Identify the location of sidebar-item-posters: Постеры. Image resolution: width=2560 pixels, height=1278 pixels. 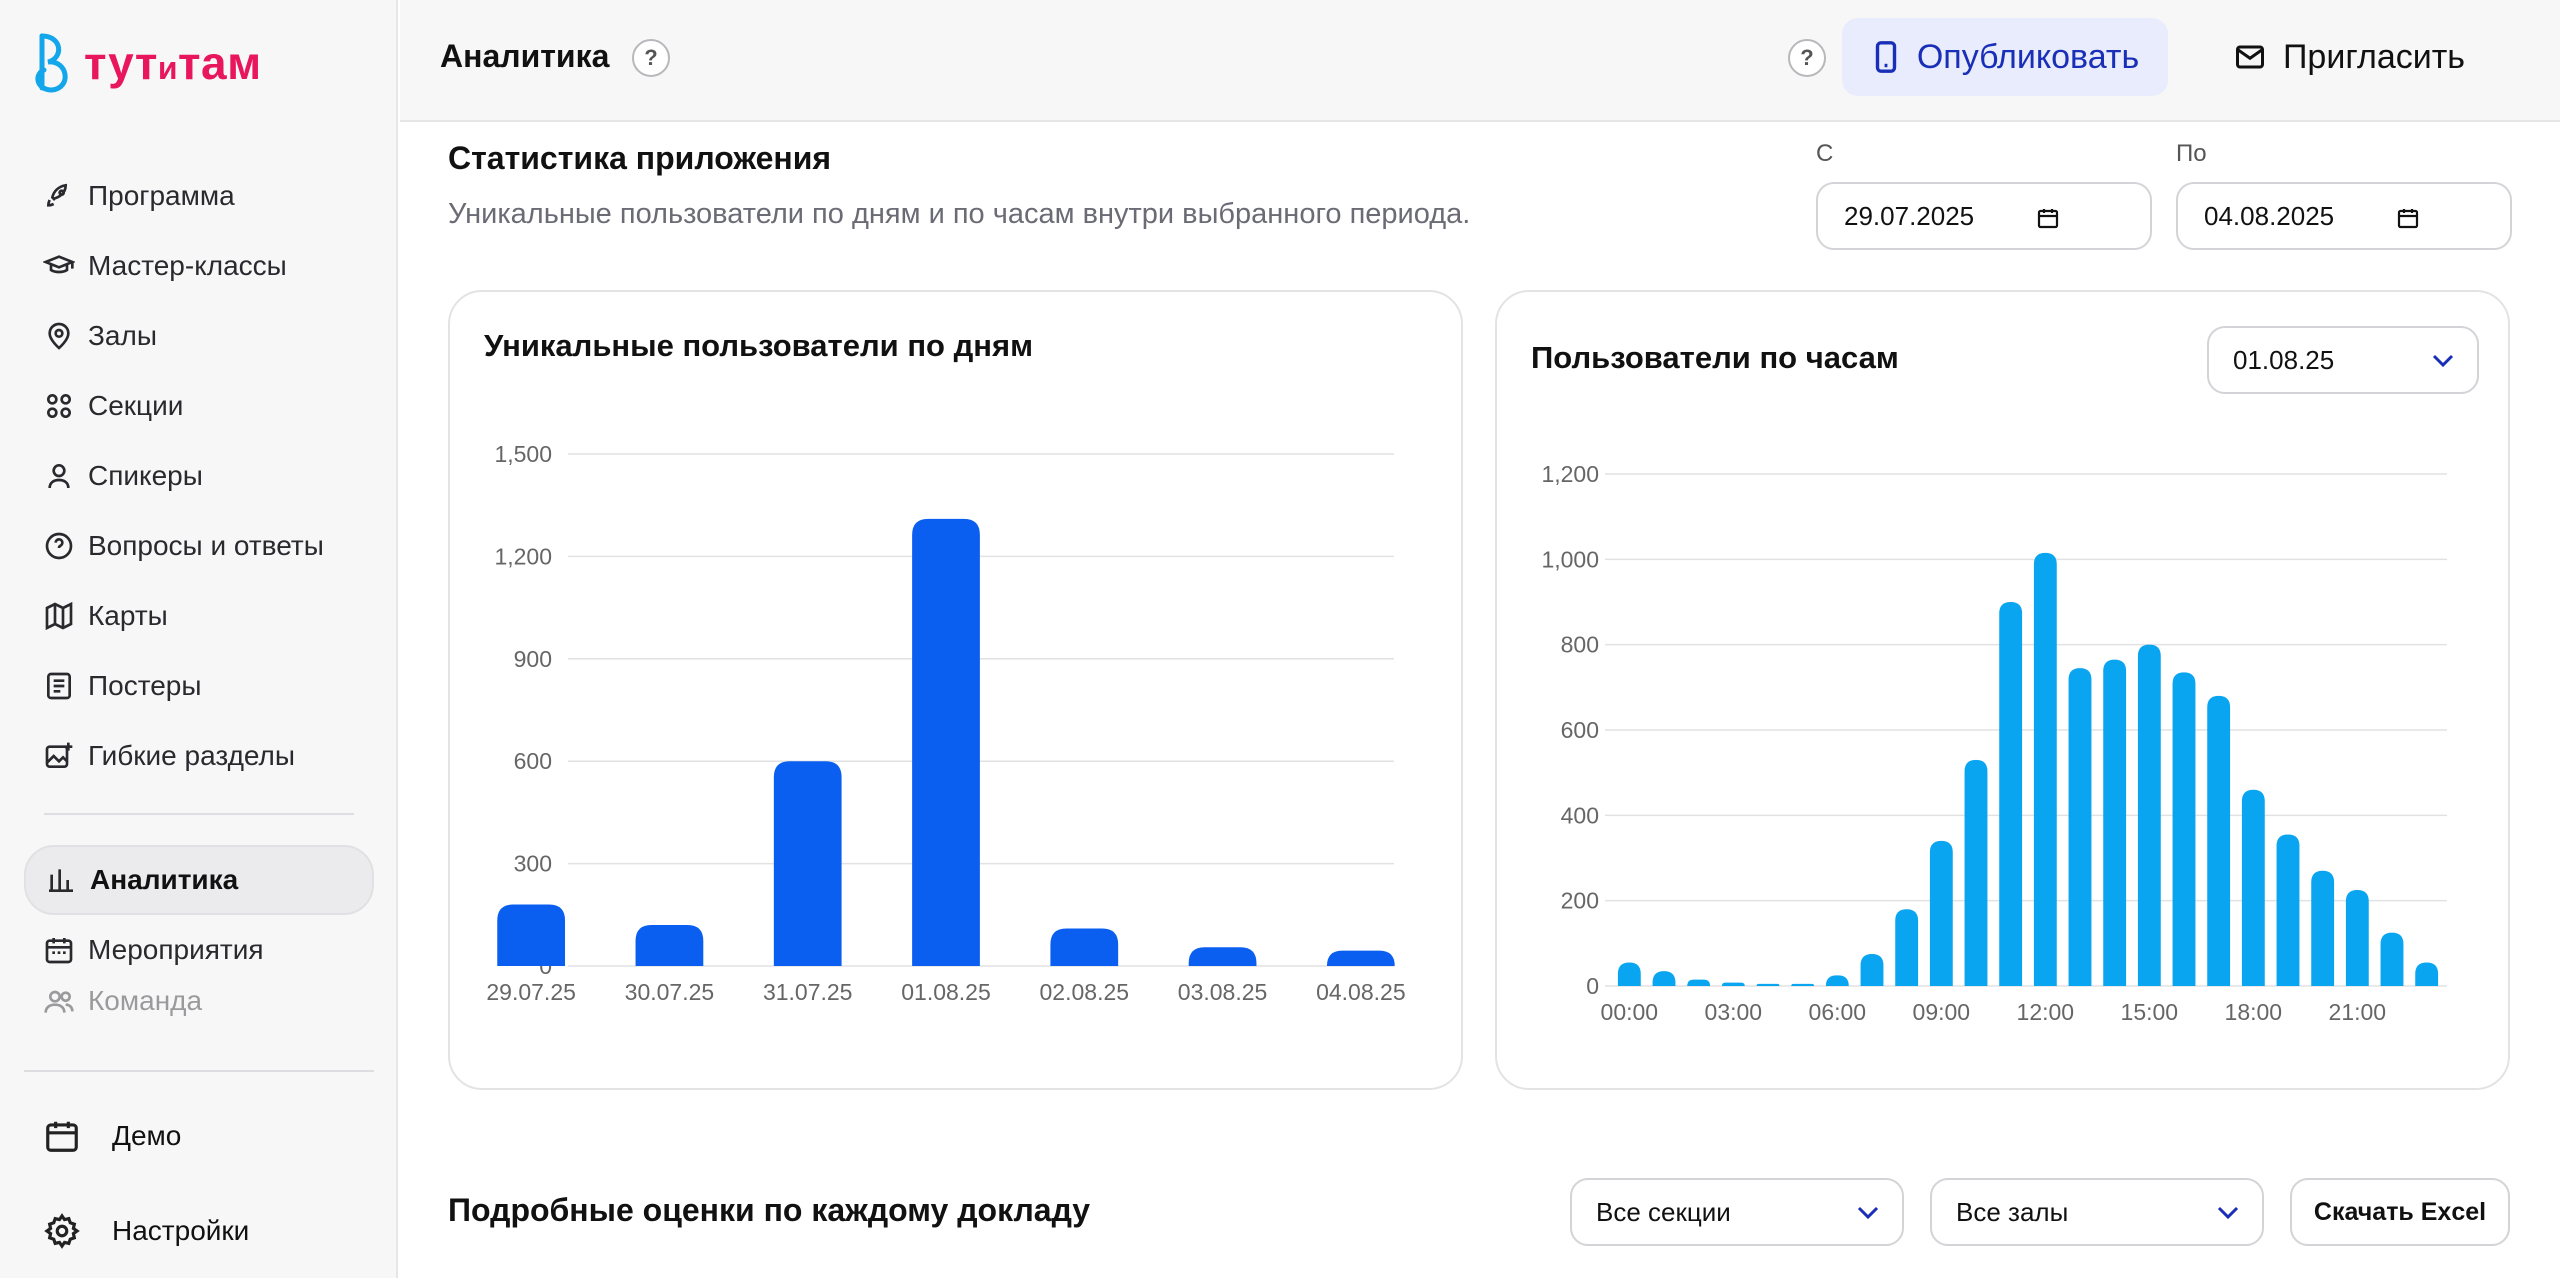
(199, 686).